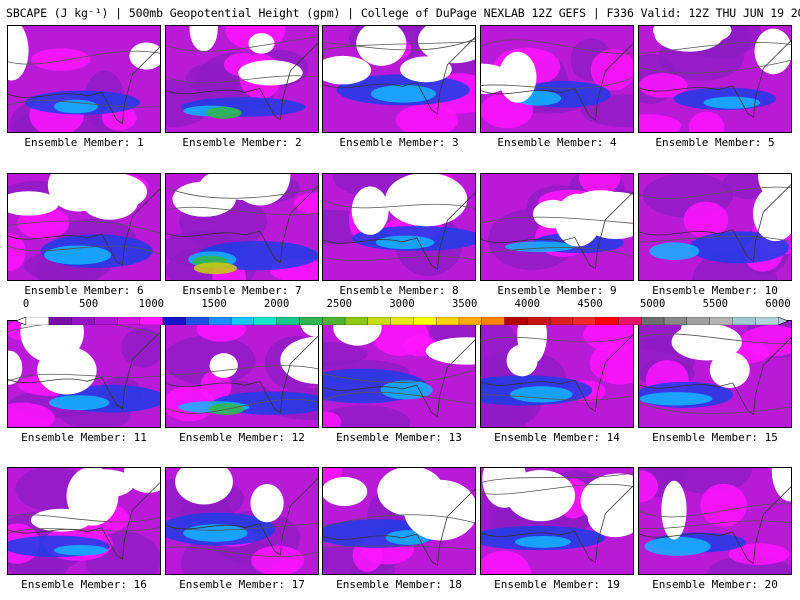  Describe the element at coordinates (557, 584) in the screenshot. I see `ensemble-member-label: Ensemble Member: 19` at that location.